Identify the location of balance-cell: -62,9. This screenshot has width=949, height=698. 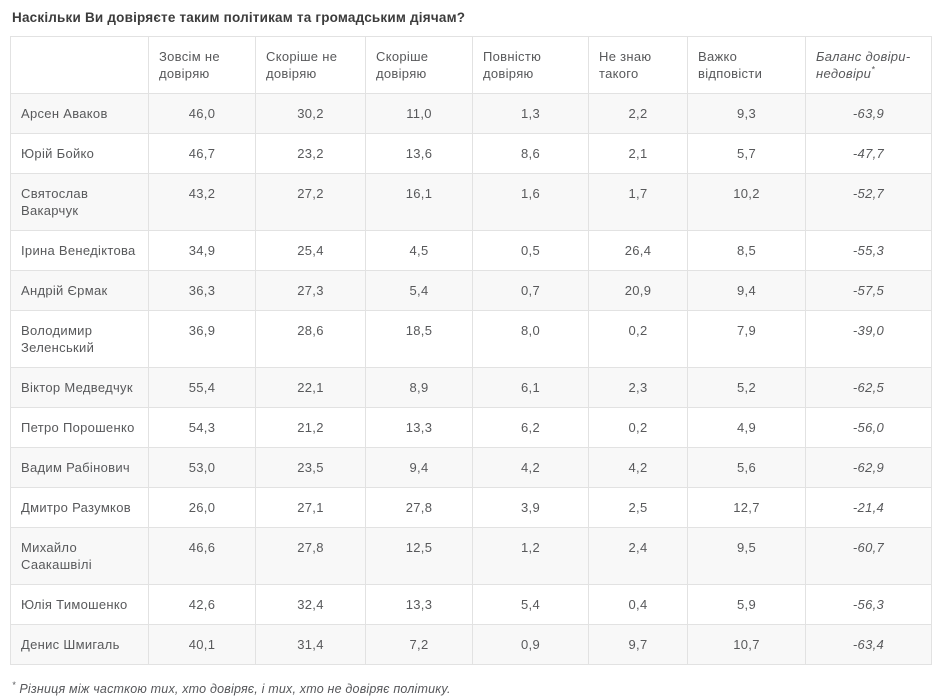
(868, 467).